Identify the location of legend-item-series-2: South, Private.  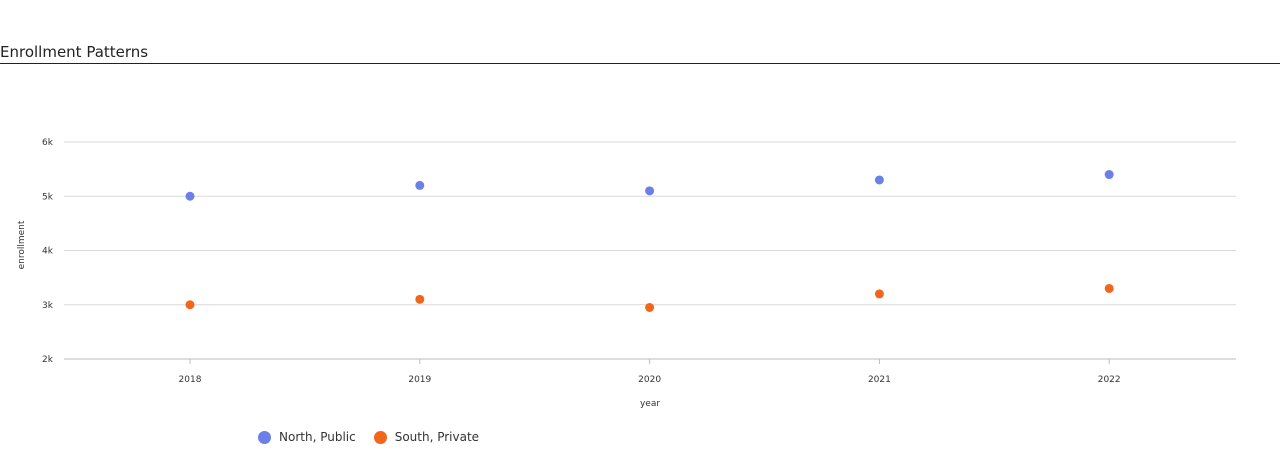
(426, 437).